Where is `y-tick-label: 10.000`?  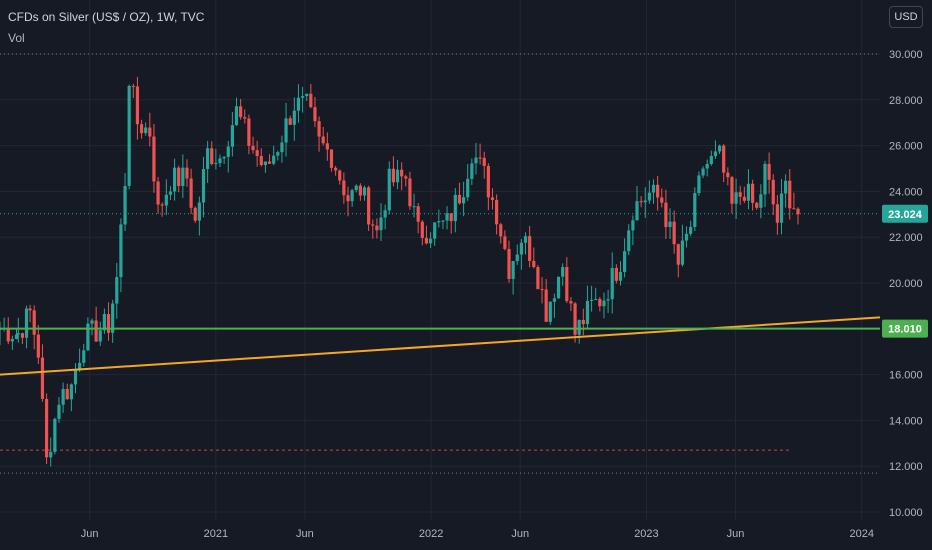
y-tick-label: 10.000 is located at coordinates (906, 513).